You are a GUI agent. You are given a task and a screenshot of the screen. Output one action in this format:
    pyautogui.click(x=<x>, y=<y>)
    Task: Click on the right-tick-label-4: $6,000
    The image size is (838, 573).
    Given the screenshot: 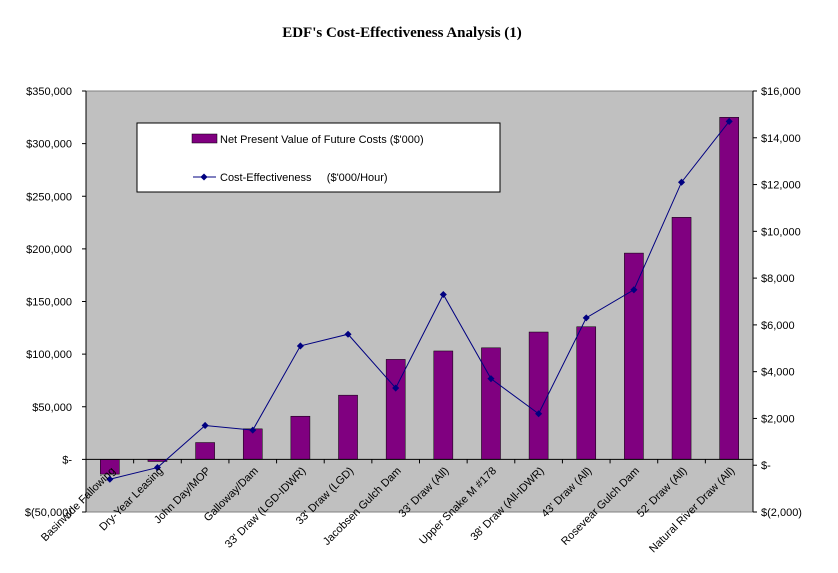 What is the action you would take?
    pyautogui.click(x=778, y=326)
    